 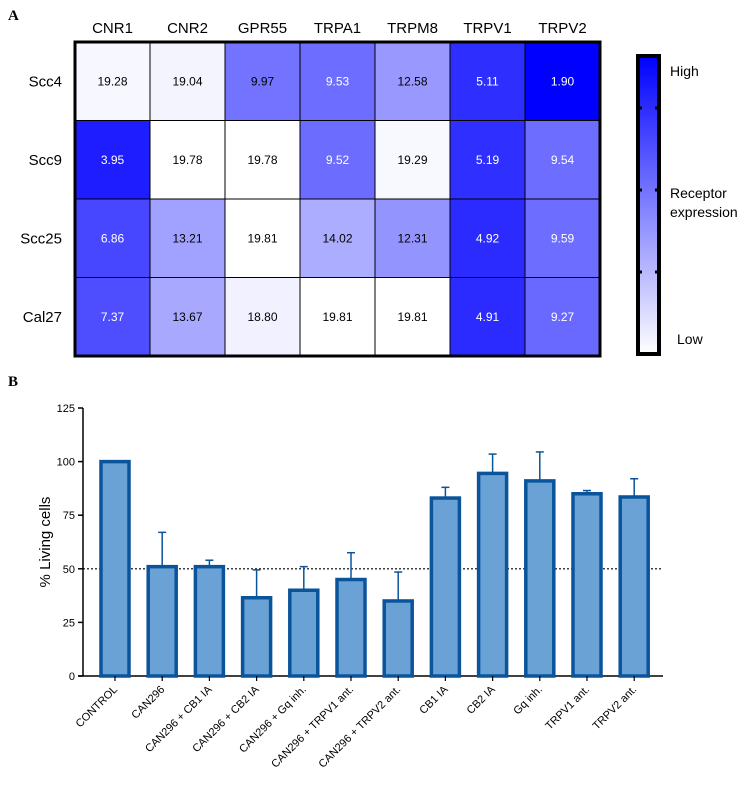 What do you see at coordinates (337, 28) in the screenshot?
I see `column-label: TRPA1` at bounding box center [337, 28].